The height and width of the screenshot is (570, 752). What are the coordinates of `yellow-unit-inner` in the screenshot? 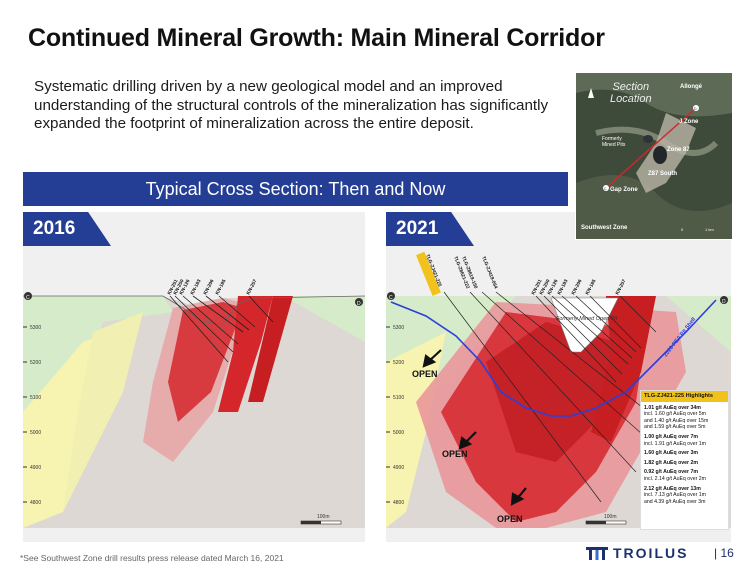 It's located at (103, 412).